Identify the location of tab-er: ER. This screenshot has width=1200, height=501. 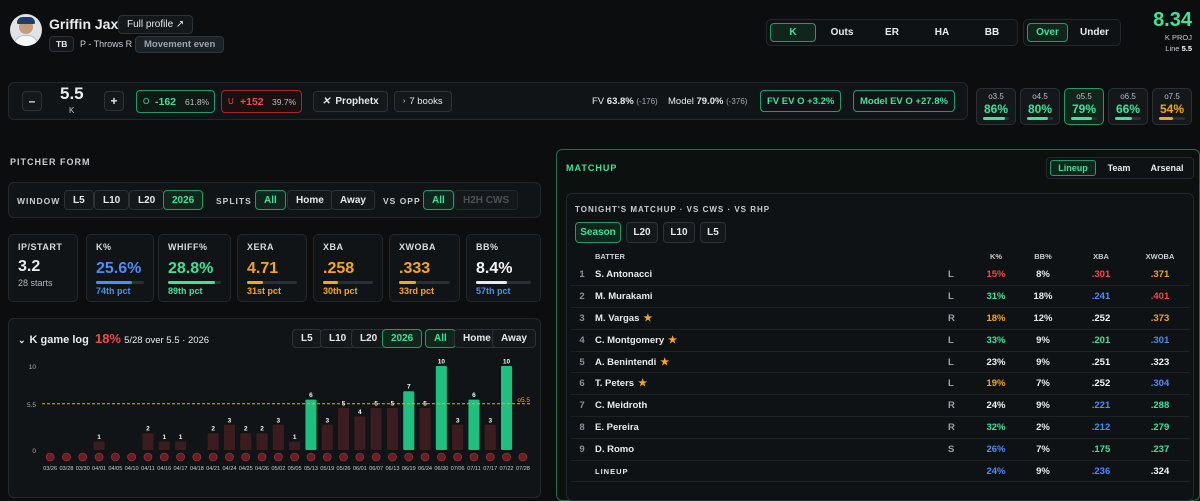
(892, 32).